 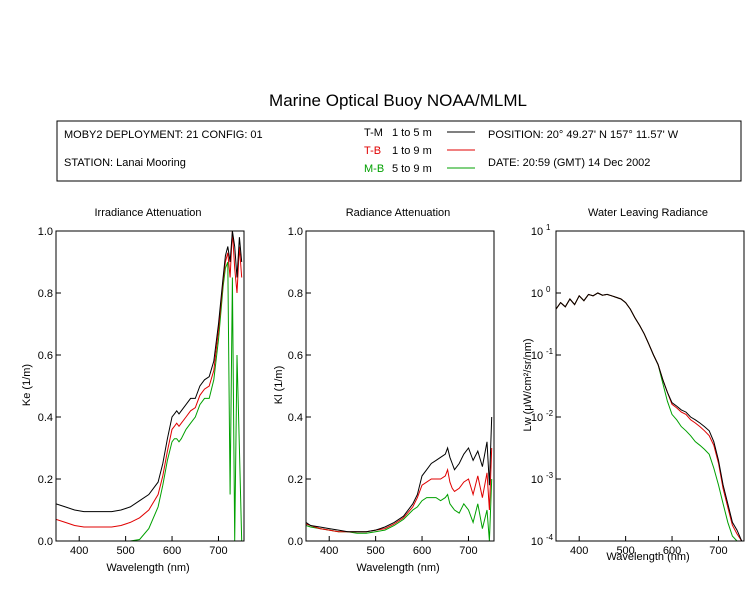 I want to click on legend-range-tb: 1 to 9 m, so click(x=412, y=151).